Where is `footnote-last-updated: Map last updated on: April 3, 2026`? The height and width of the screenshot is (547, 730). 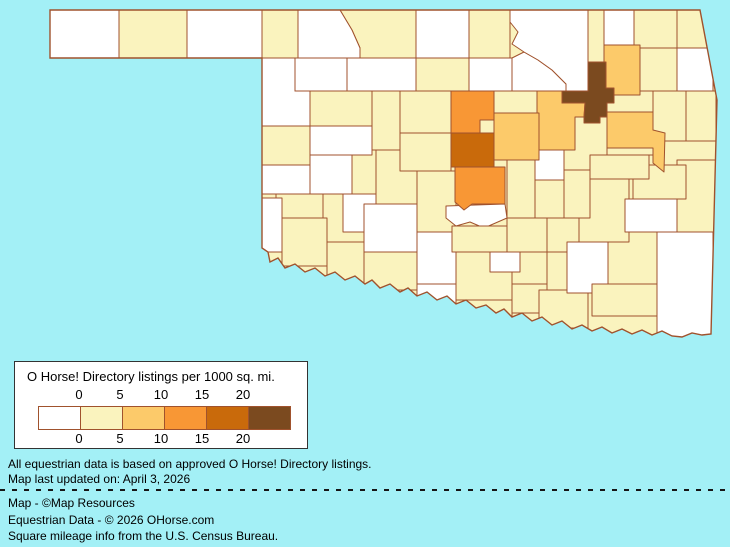
footnote-last-updated: Map last updated on: April 3, 2026 is located at coordinates (99, 479).